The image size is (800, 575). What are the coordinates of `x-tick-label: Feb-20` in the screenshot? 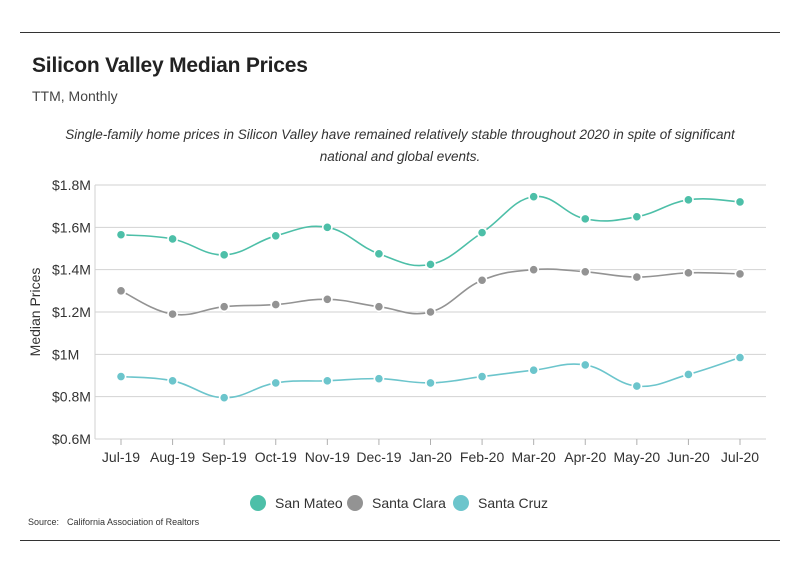 It's located at (482, 457).